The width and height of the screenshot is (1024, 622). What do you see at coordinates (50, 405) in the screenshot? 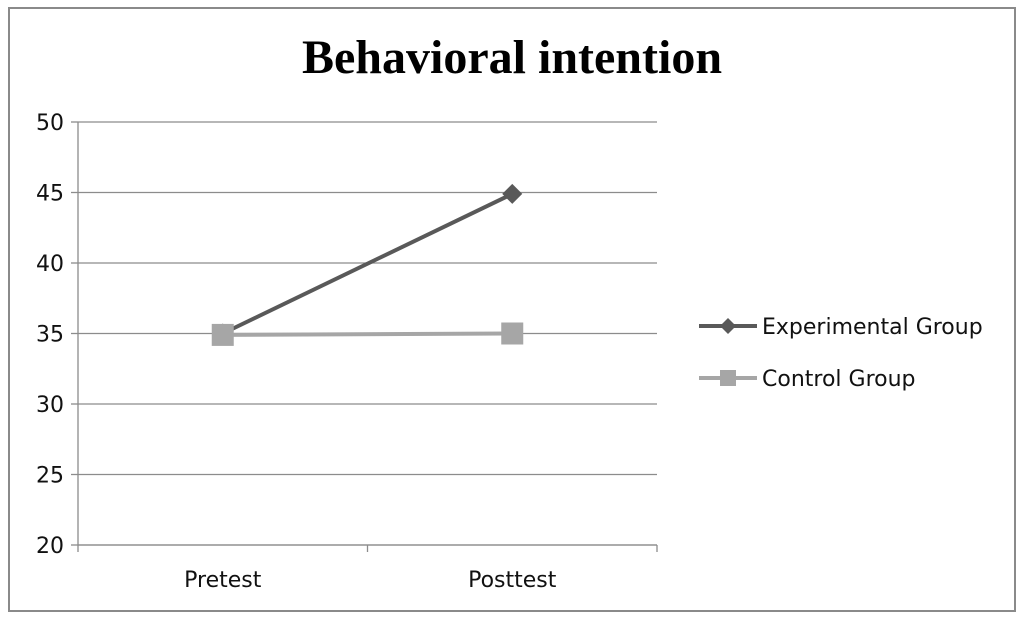
I see `y-tick-label: 30` at bounding box center [50, 405].